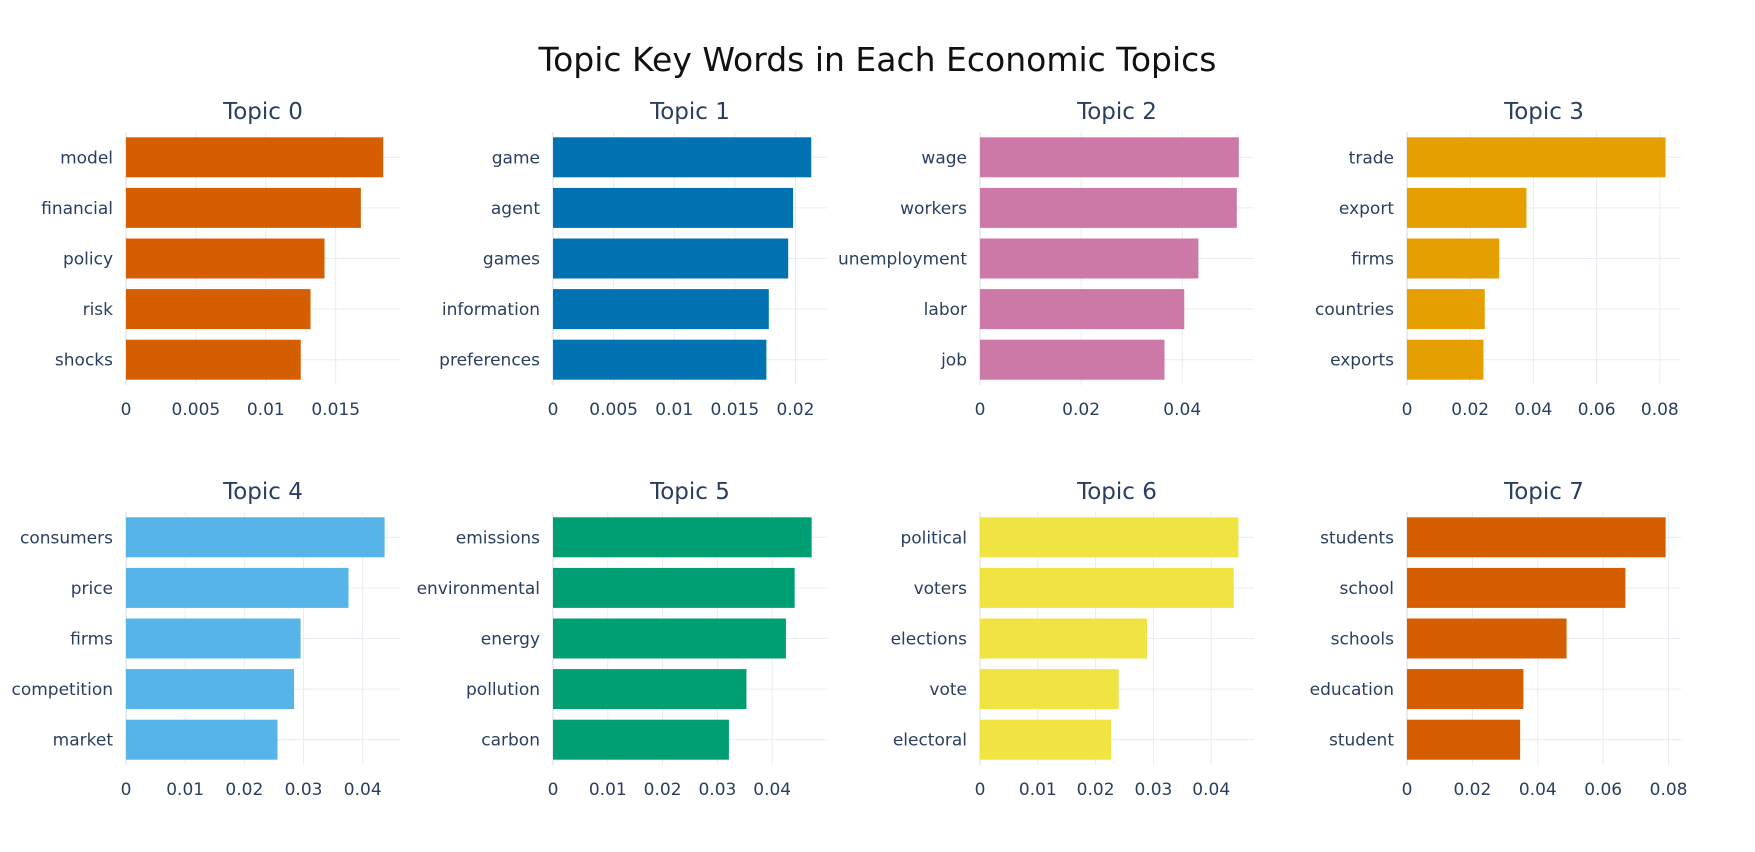  What do you see at coordinates (1536, 157) in the screenshot?
I see `bar-trade` at bounding box center [1536, 157].